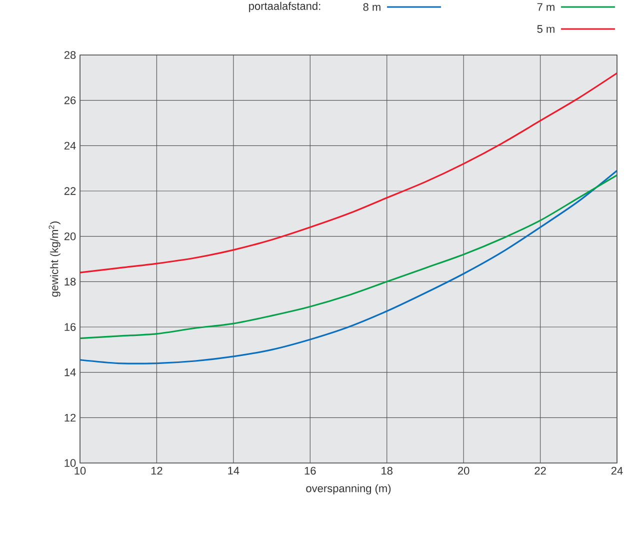  I want to click on y-tick-label: 20, so click(70, 236).